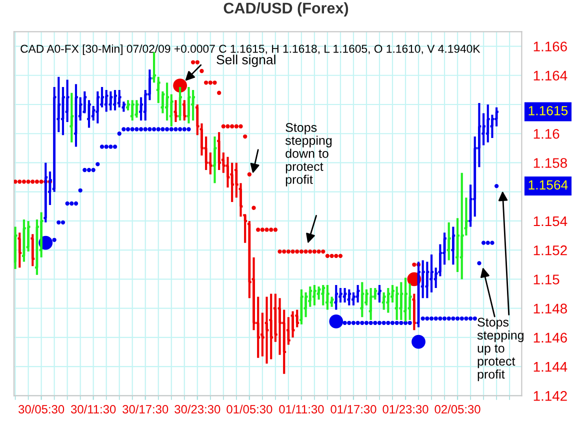 The image size is (572, 428). I want to click on y-tick-label: 1.15, so click(547, 279).